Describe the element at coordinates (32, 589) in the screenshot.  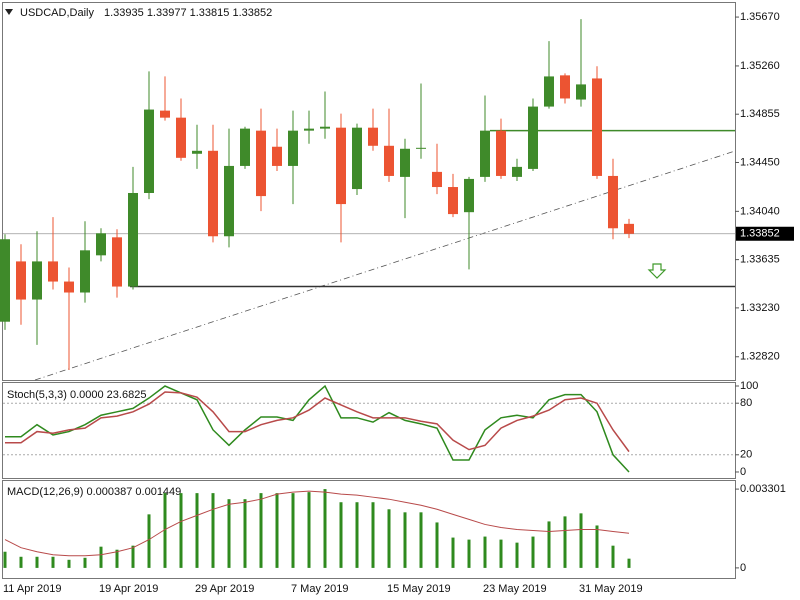
I see `x-tick-label: 11 Apr 2019` at that location.